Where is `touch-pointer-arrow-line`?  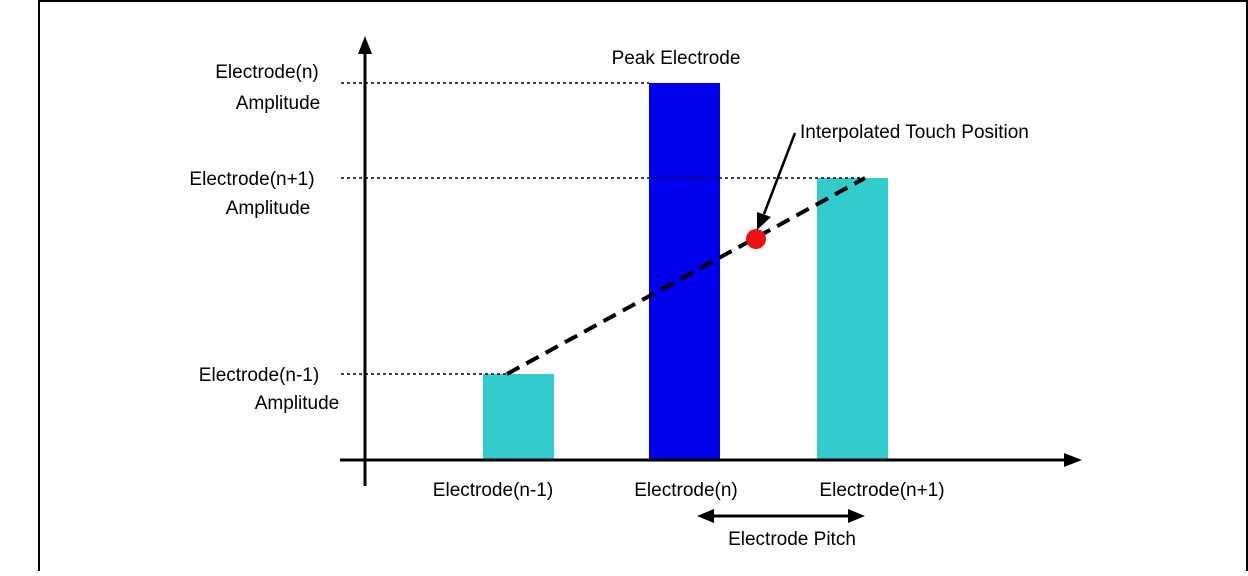 touch-pointer-arrow-line is located at coordinates (779, 173).